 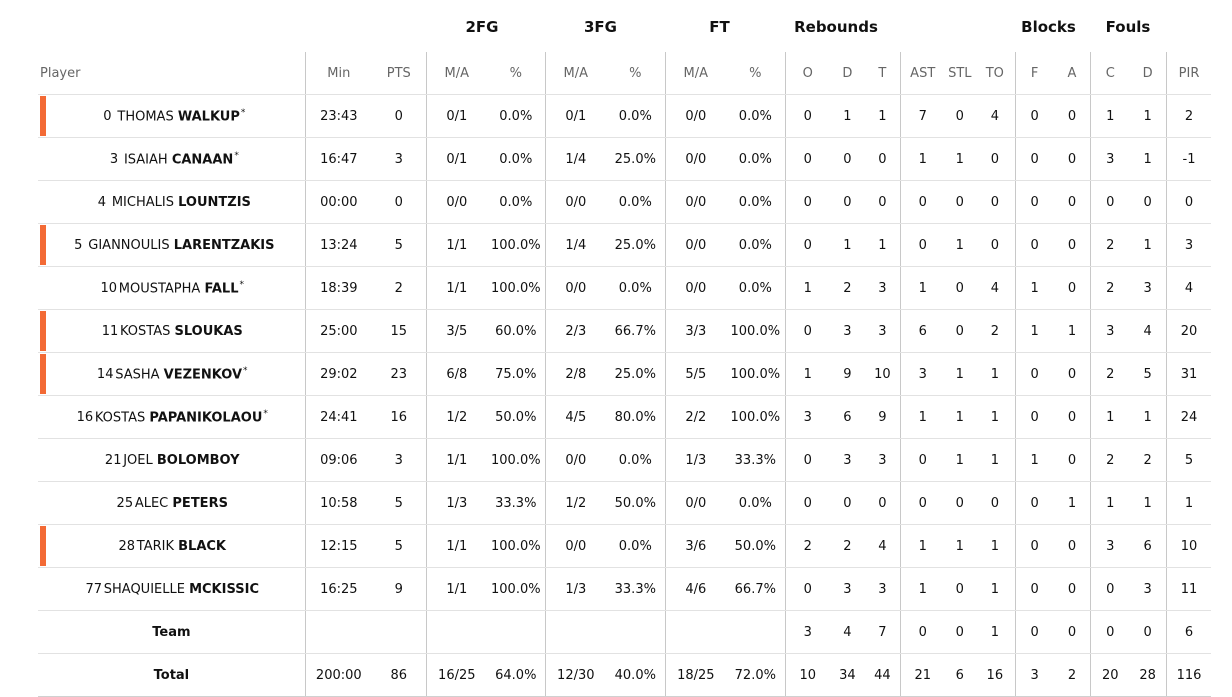 What do you see at coordinates (399, 159) in the screenshot?
I see `stat-pts: 3` at bounding box center [399, 159].